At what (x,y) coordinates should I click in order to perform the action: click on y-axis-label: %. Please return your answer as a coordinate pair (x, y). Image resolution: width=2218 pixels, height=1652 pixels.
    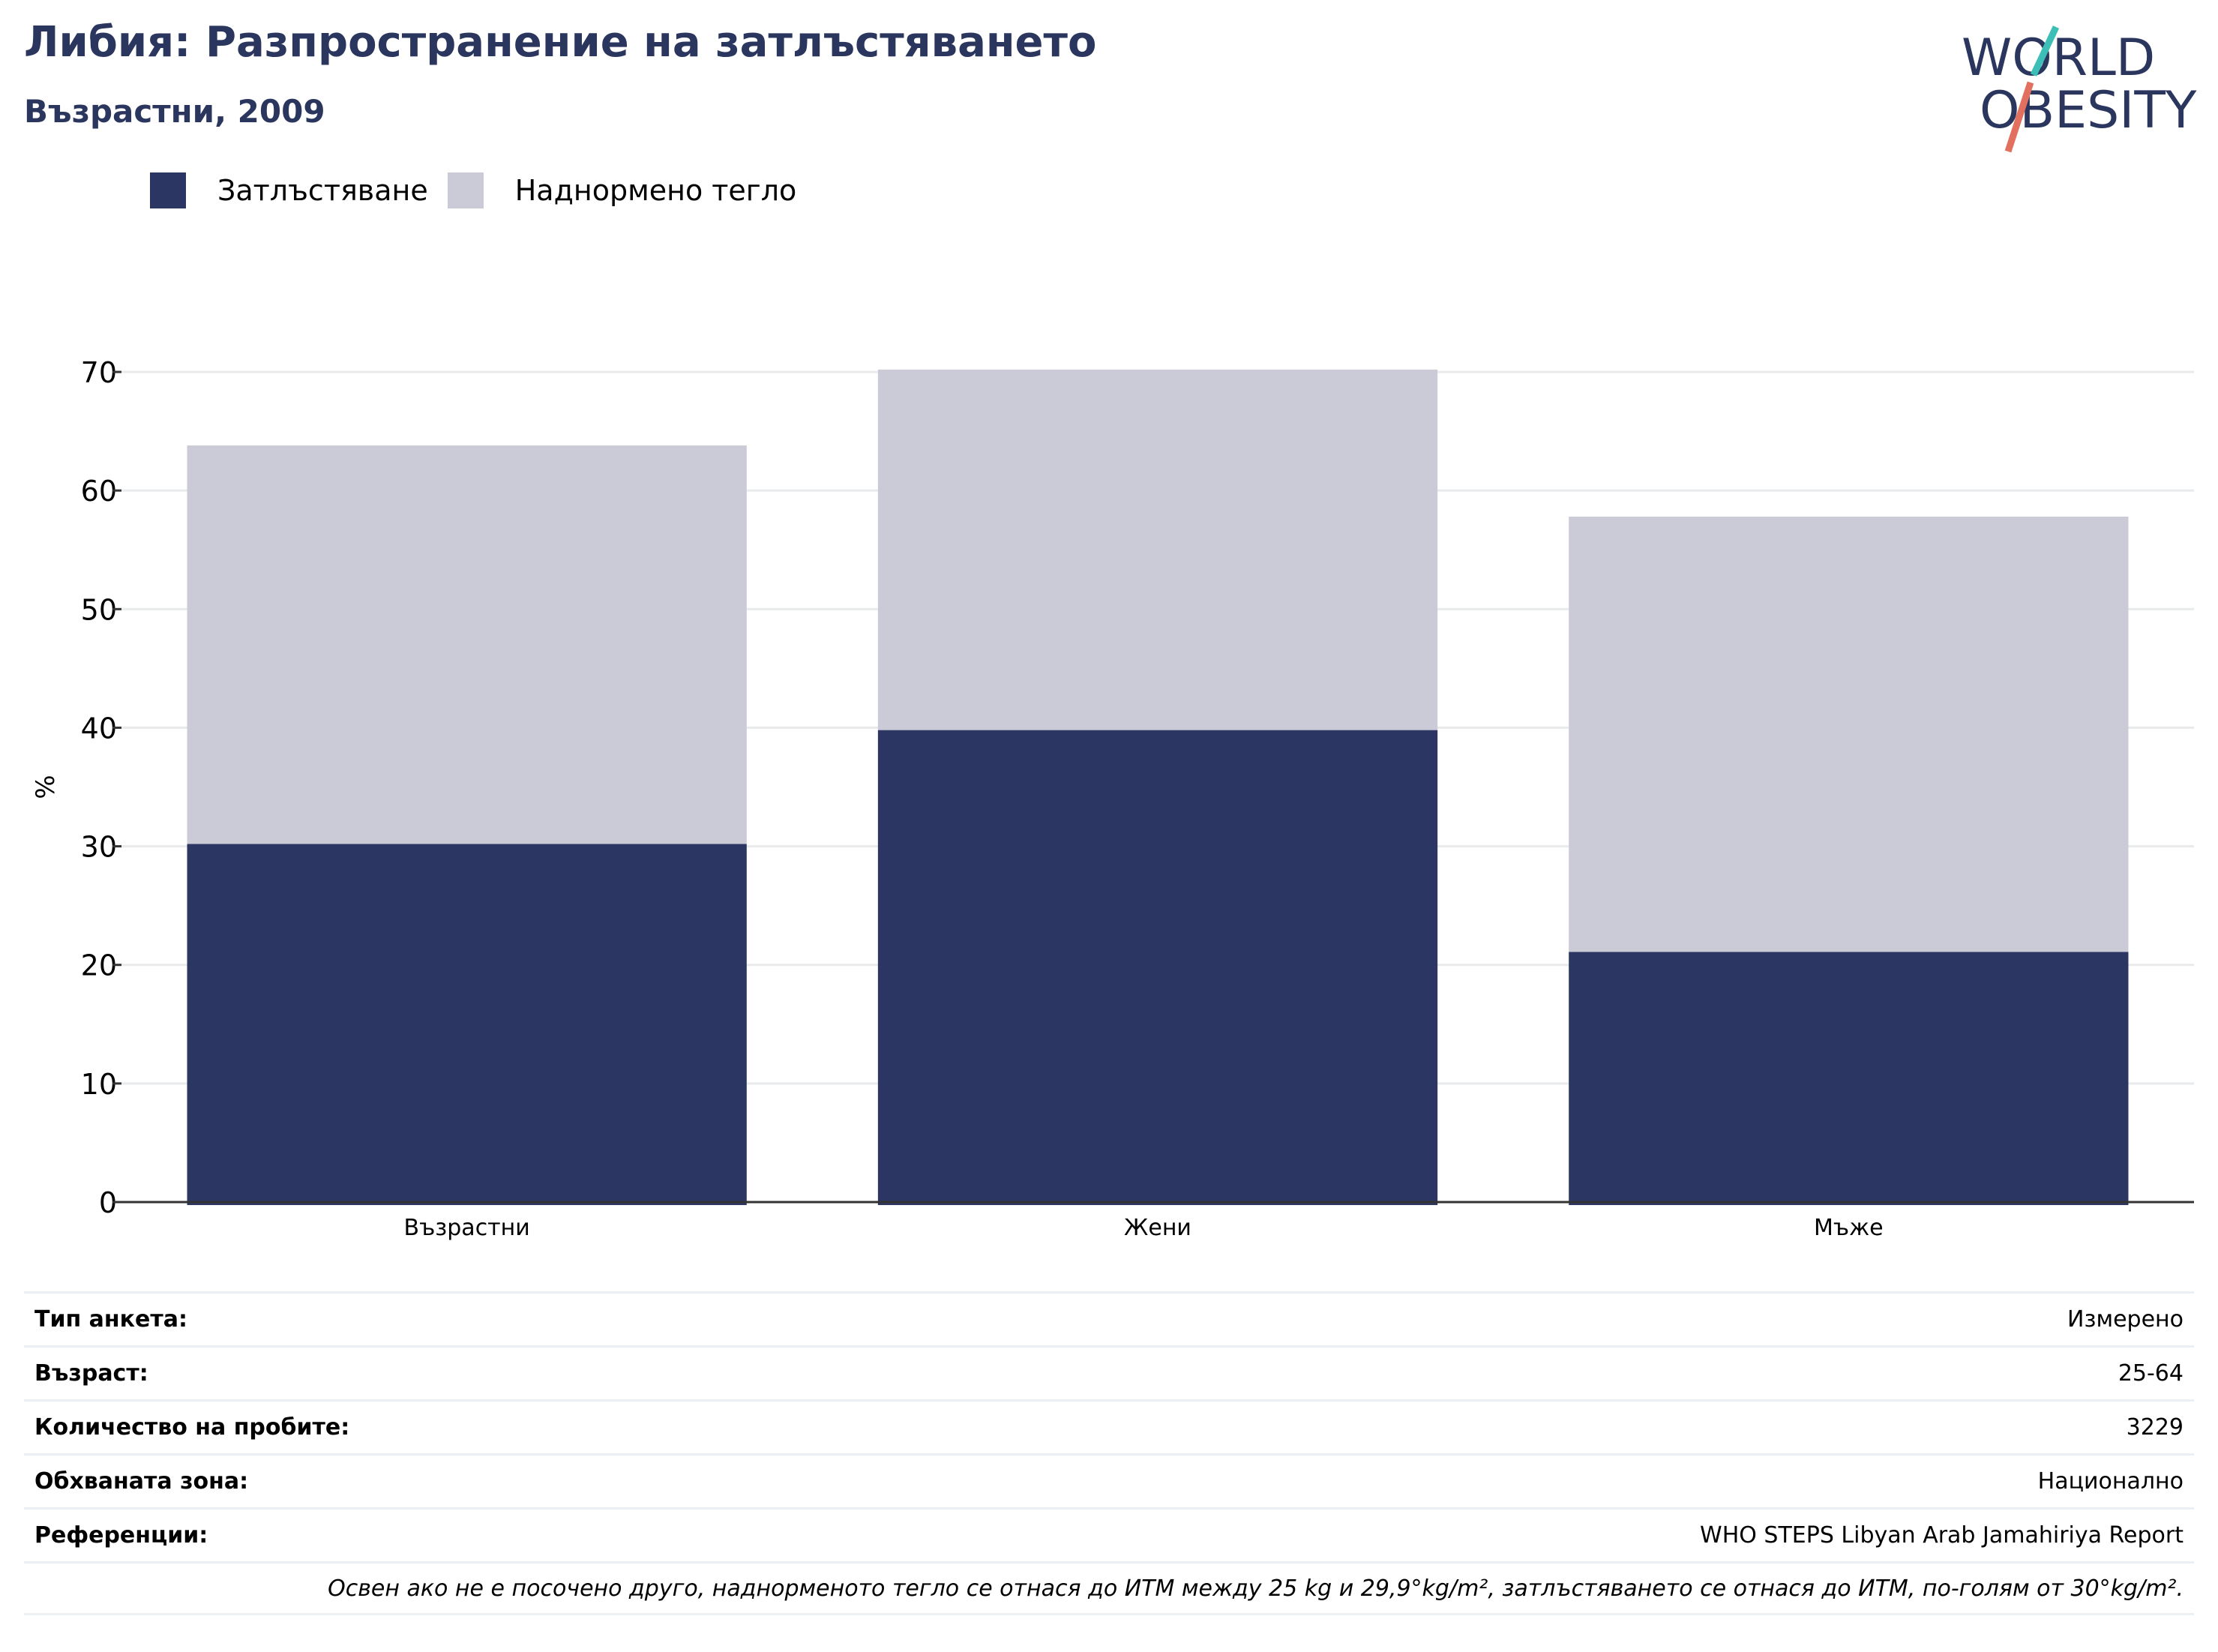
    Looking at the image, I should click on (46, 787).